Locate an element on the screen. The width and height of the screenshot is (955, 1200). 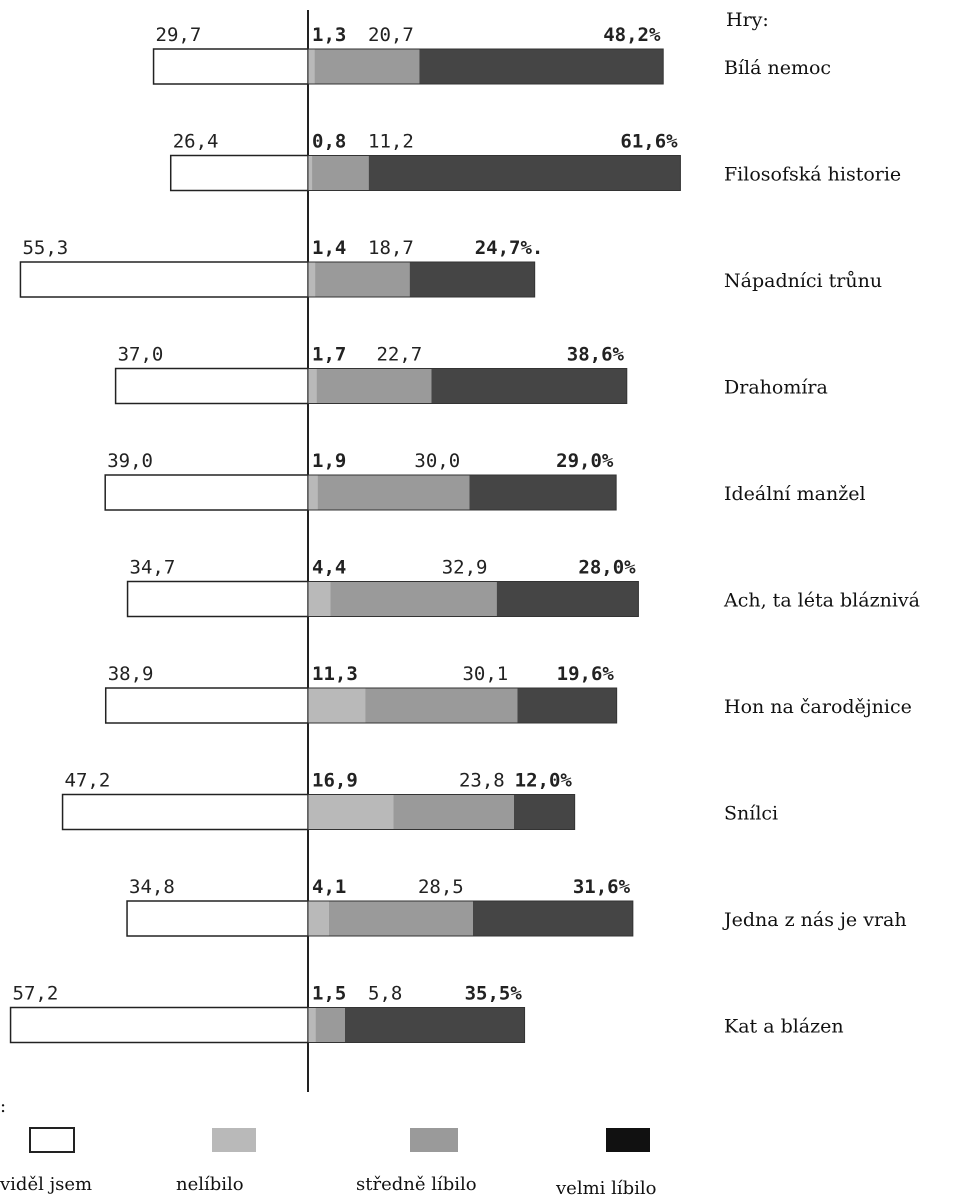
legend-label: viděl jsem is located at coordinates (46, 1184).